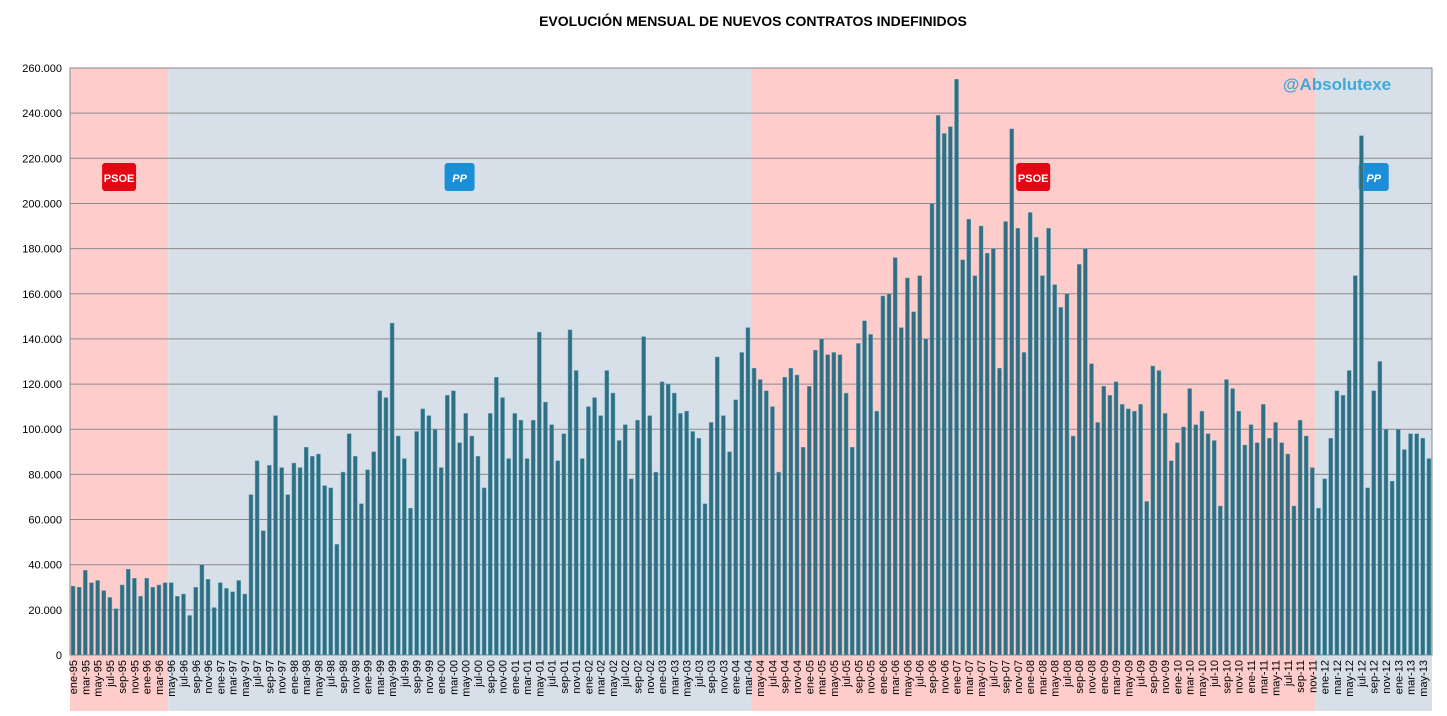 The height and width of the screenshot is (716, 1447). I want to click on x-tick-label: sep-05, so click(859, 677).